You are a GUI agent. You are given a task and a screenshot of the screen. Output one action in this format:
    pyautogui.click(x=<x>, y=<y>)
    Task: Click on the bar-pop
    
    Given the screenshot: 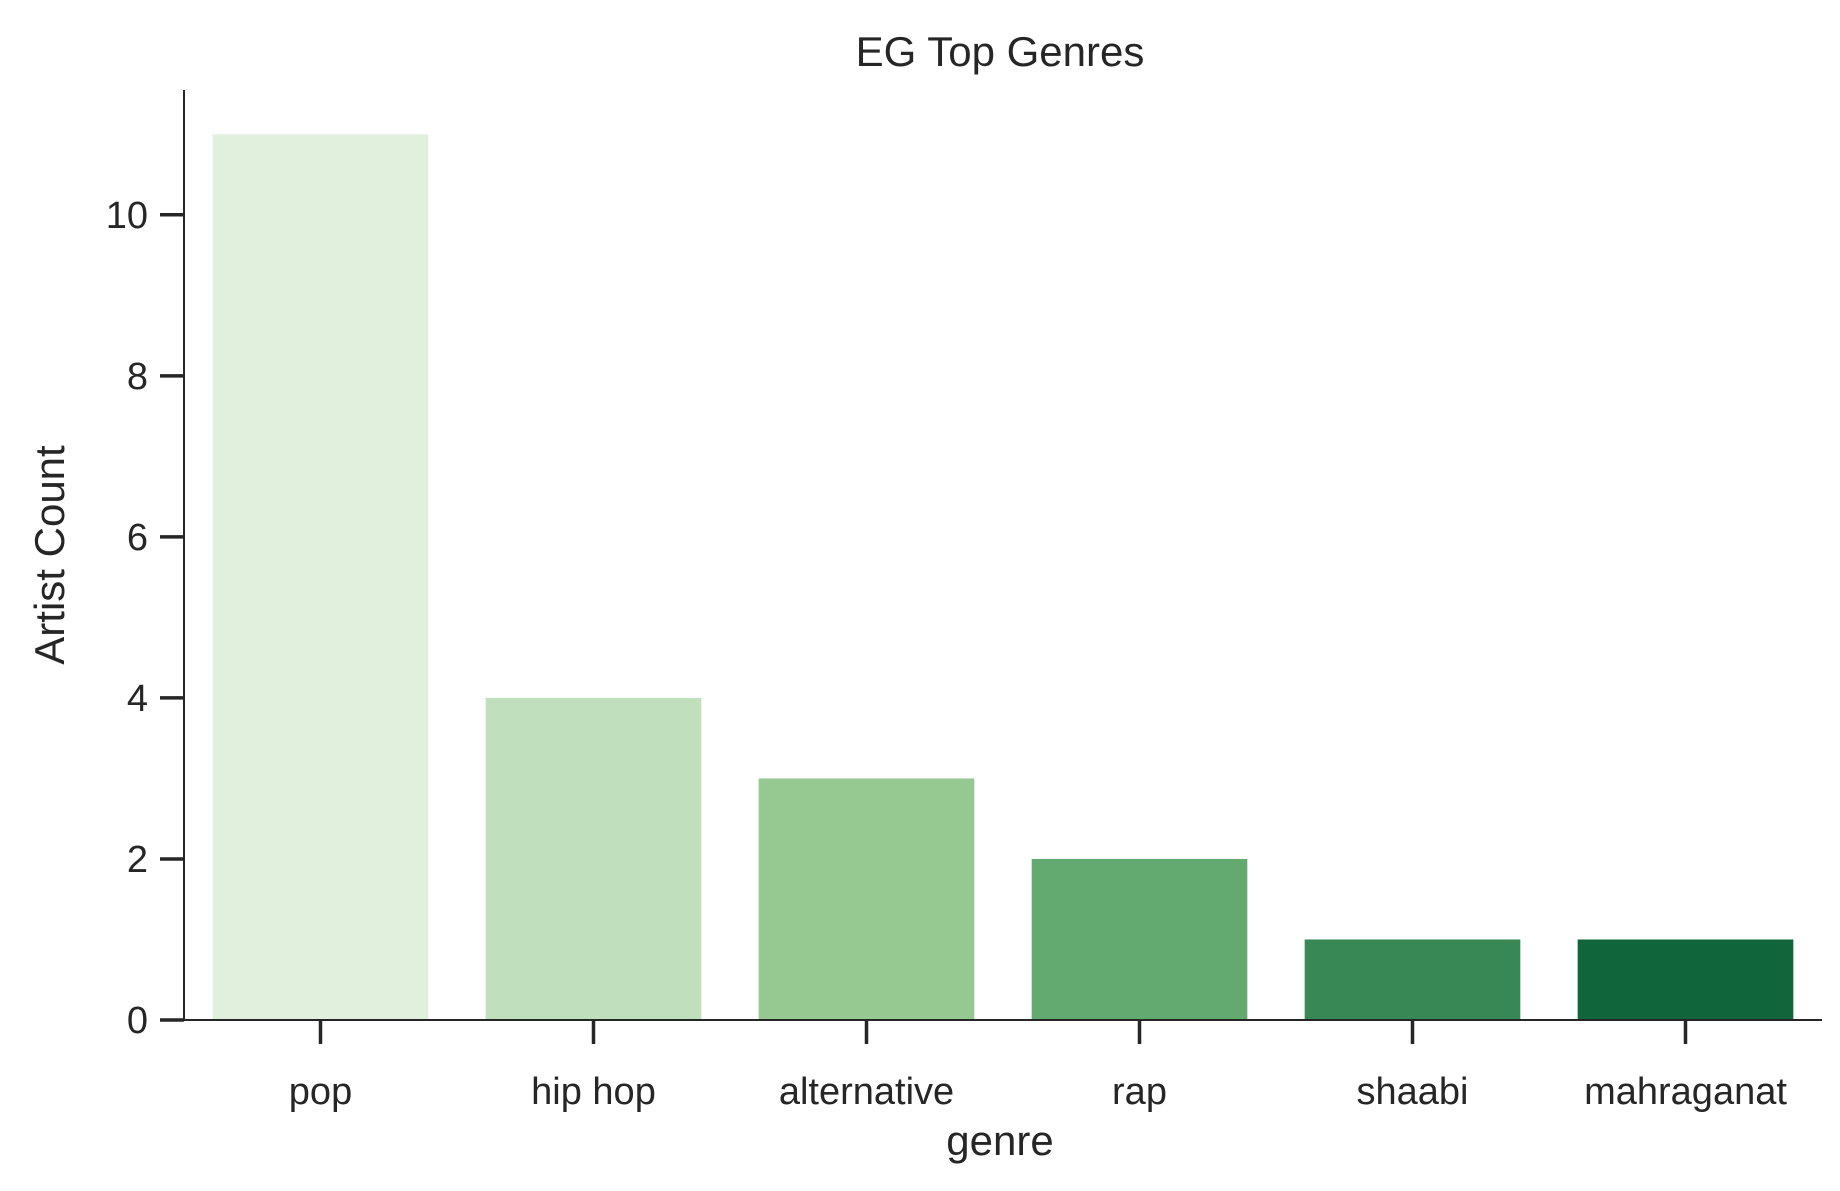 What is the action you would take?
    pyautogui.click(x=320, y=577)
    